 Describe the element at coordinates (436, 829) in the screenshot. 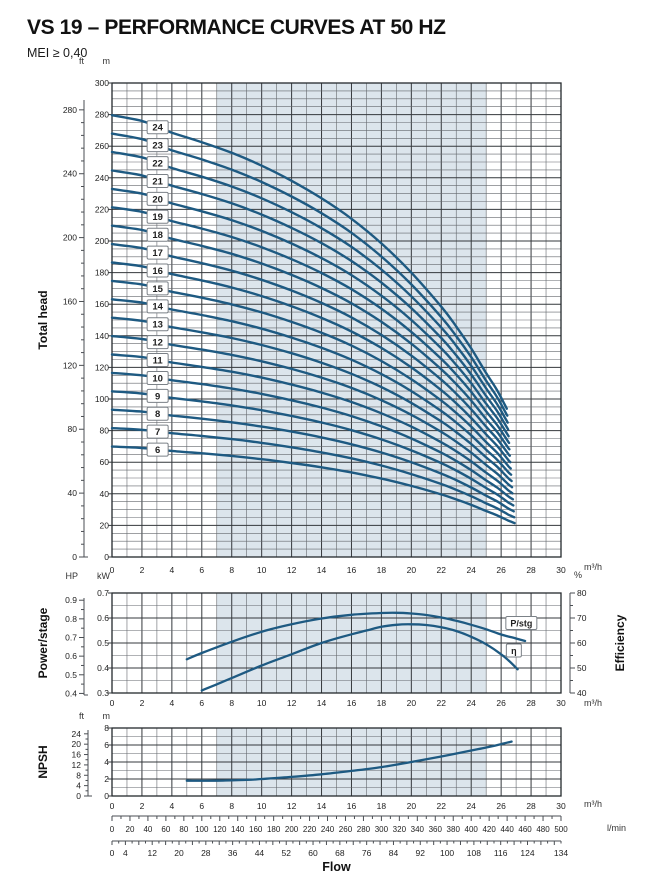

I see `svg-text: 360` at that location.